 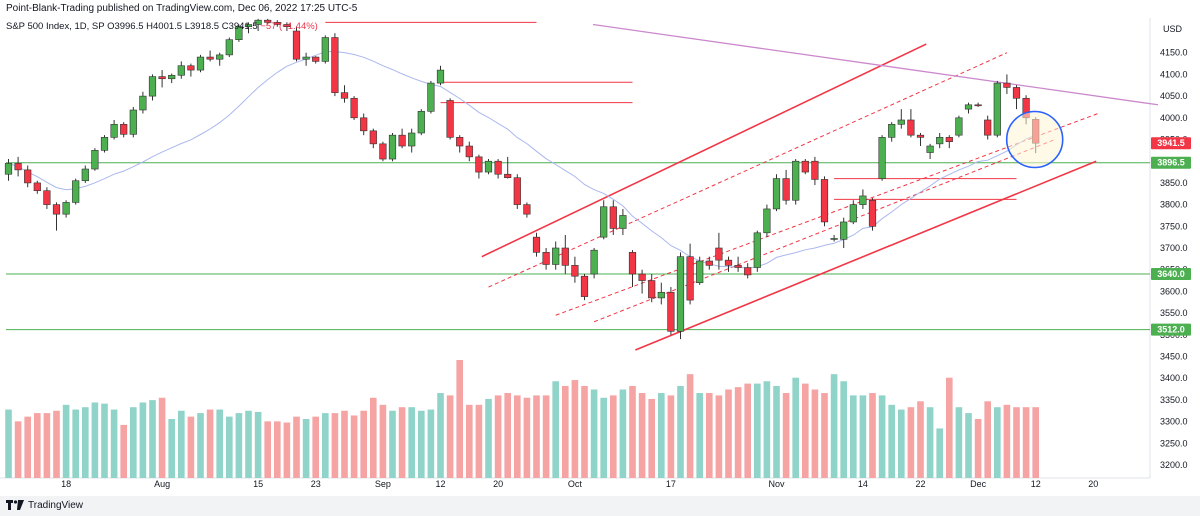 What do you see at coordinates (1174, 400) in the screenshot?
I see `price-tick-label: 3350.0` at bounding box center [1174, 400].